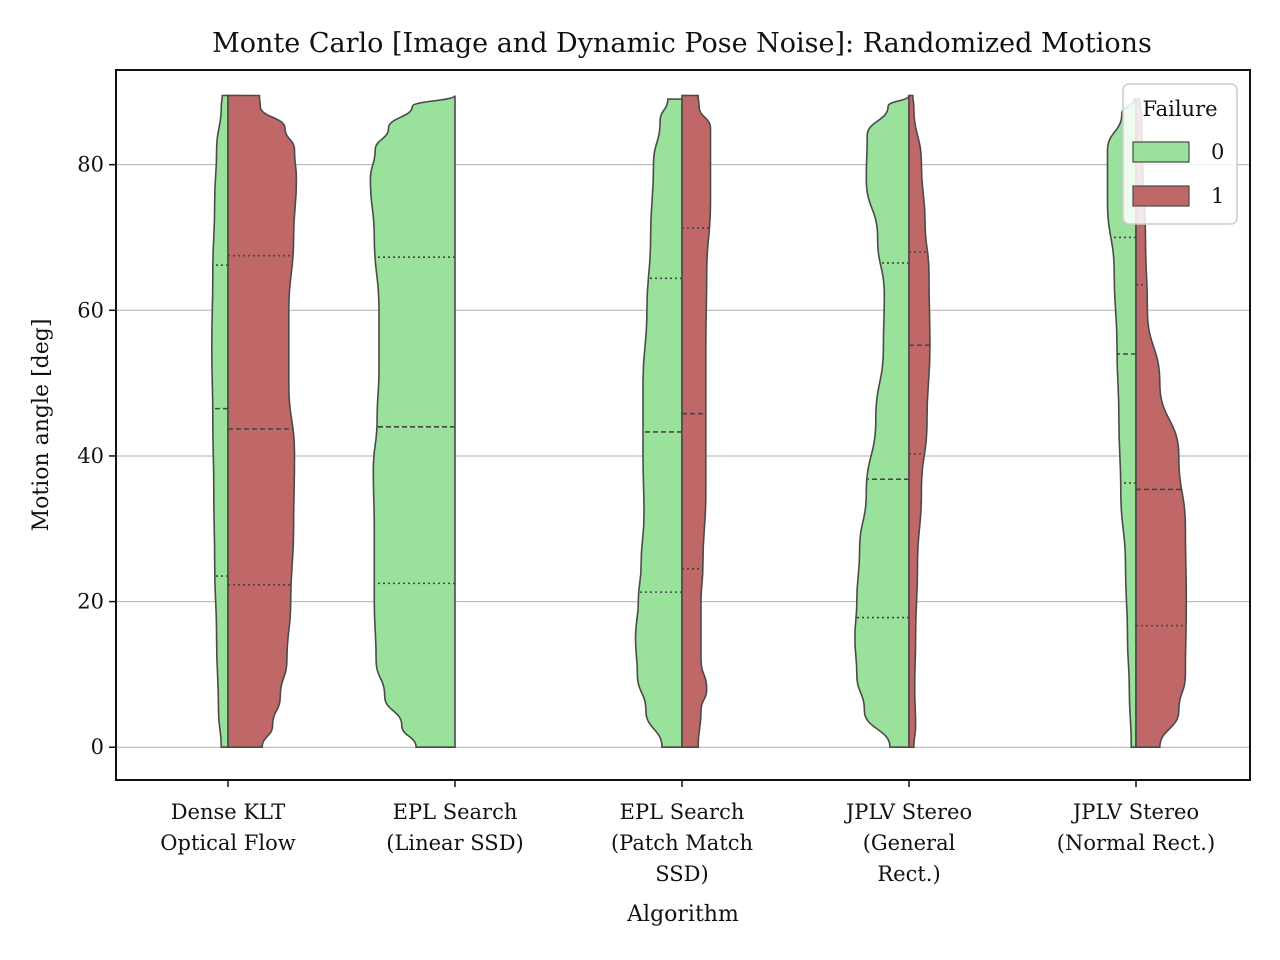  I want to click on legend-label-1: 1, so click(1217, 196).